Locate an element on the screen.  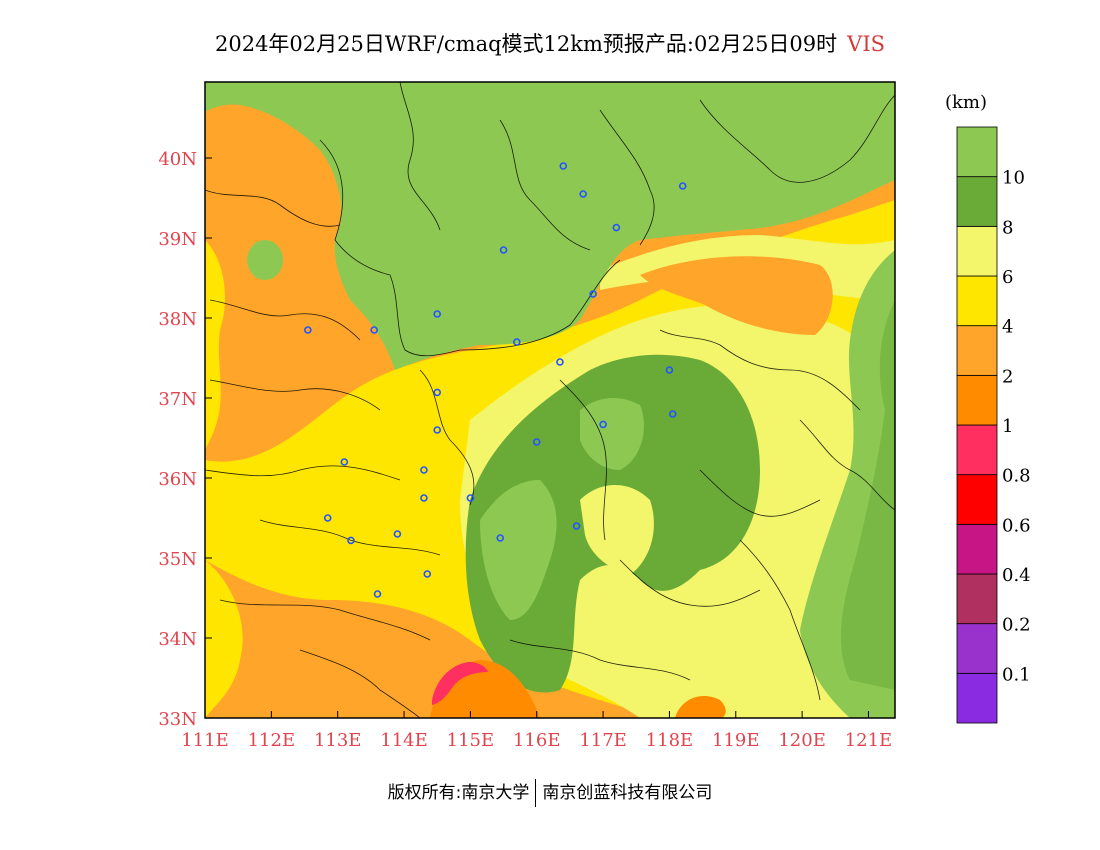
legend-label: 1 is located at coordinates (1007, 426).